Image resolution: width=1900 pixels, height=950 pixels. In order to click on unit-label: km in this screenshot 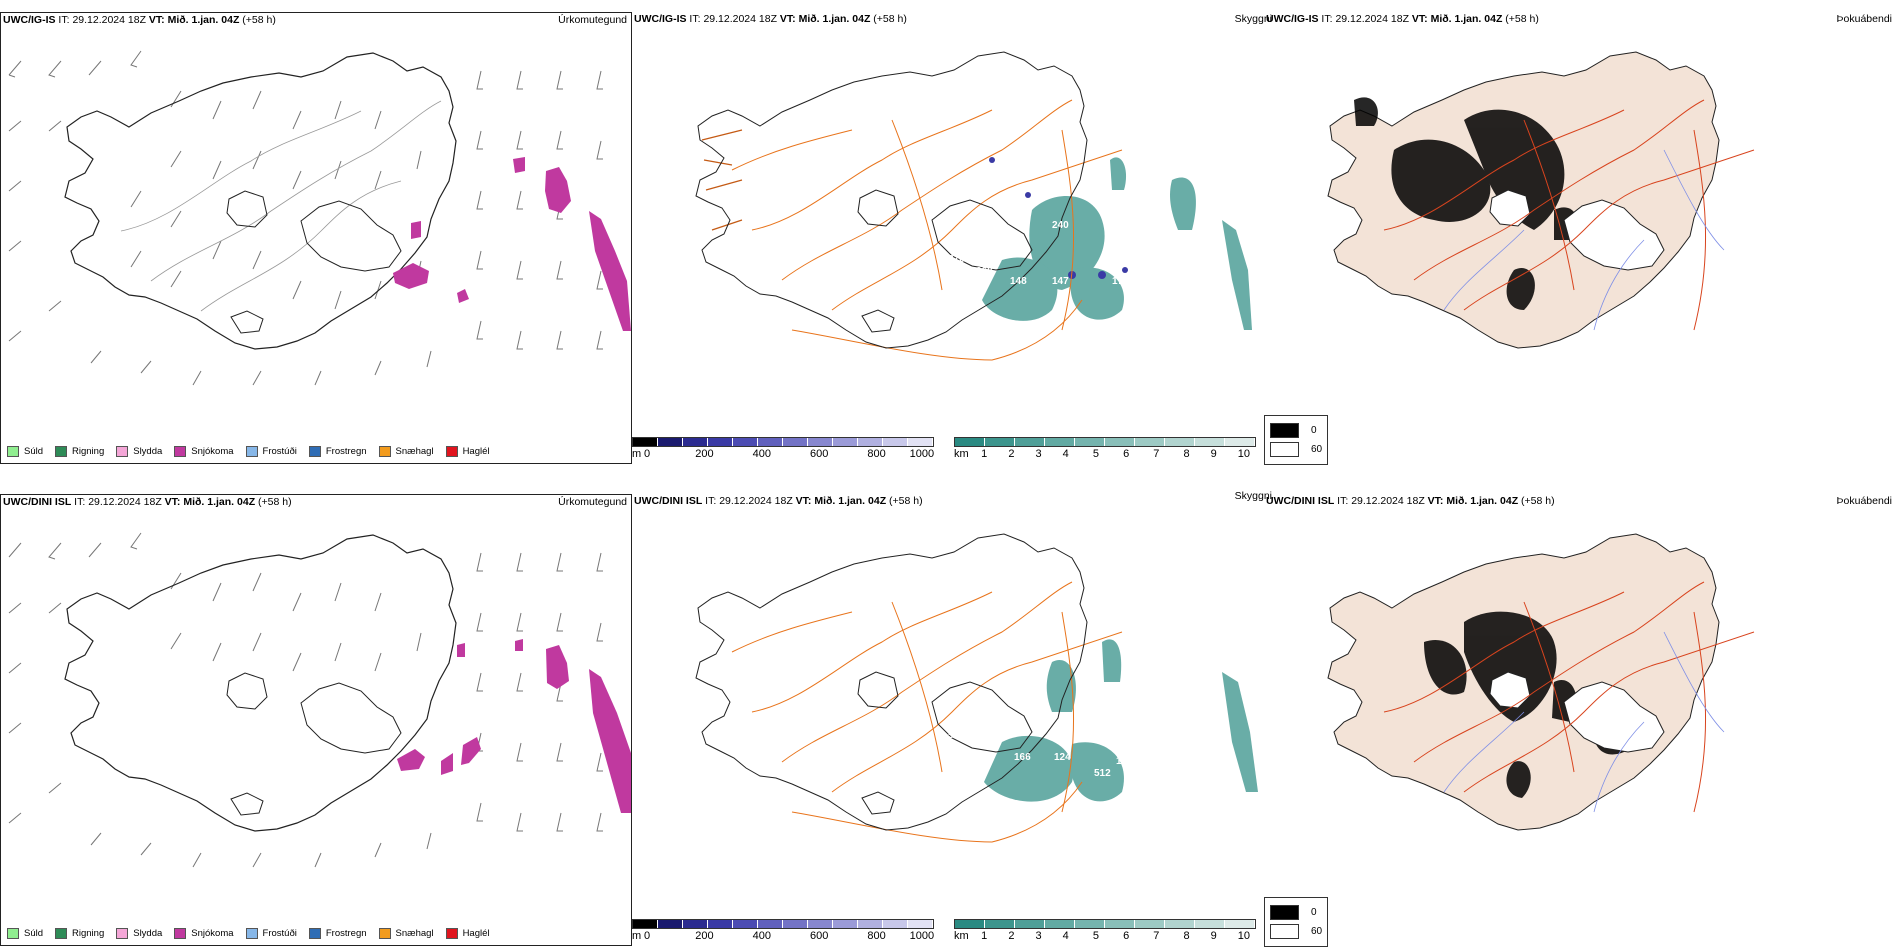, I will do `click(961, 936)`.